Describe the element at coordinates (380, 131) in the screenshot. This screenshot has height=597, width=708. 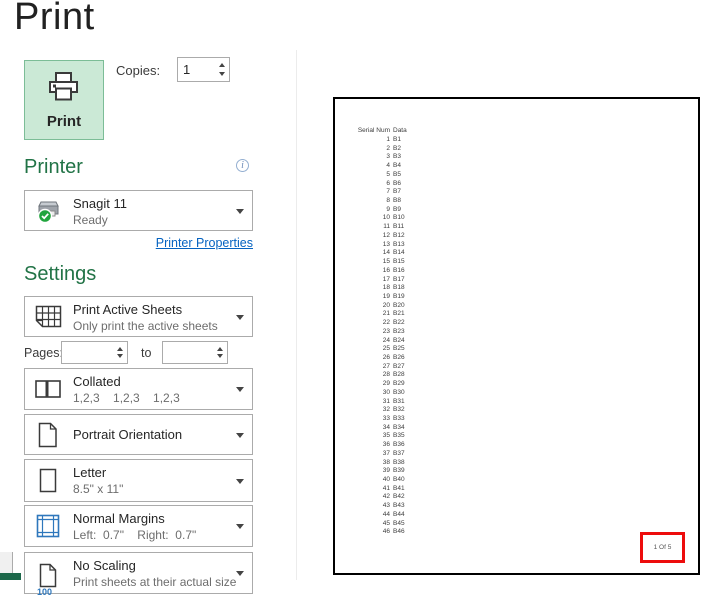
I see `preview-table-header: Serial Num Data` at that location.